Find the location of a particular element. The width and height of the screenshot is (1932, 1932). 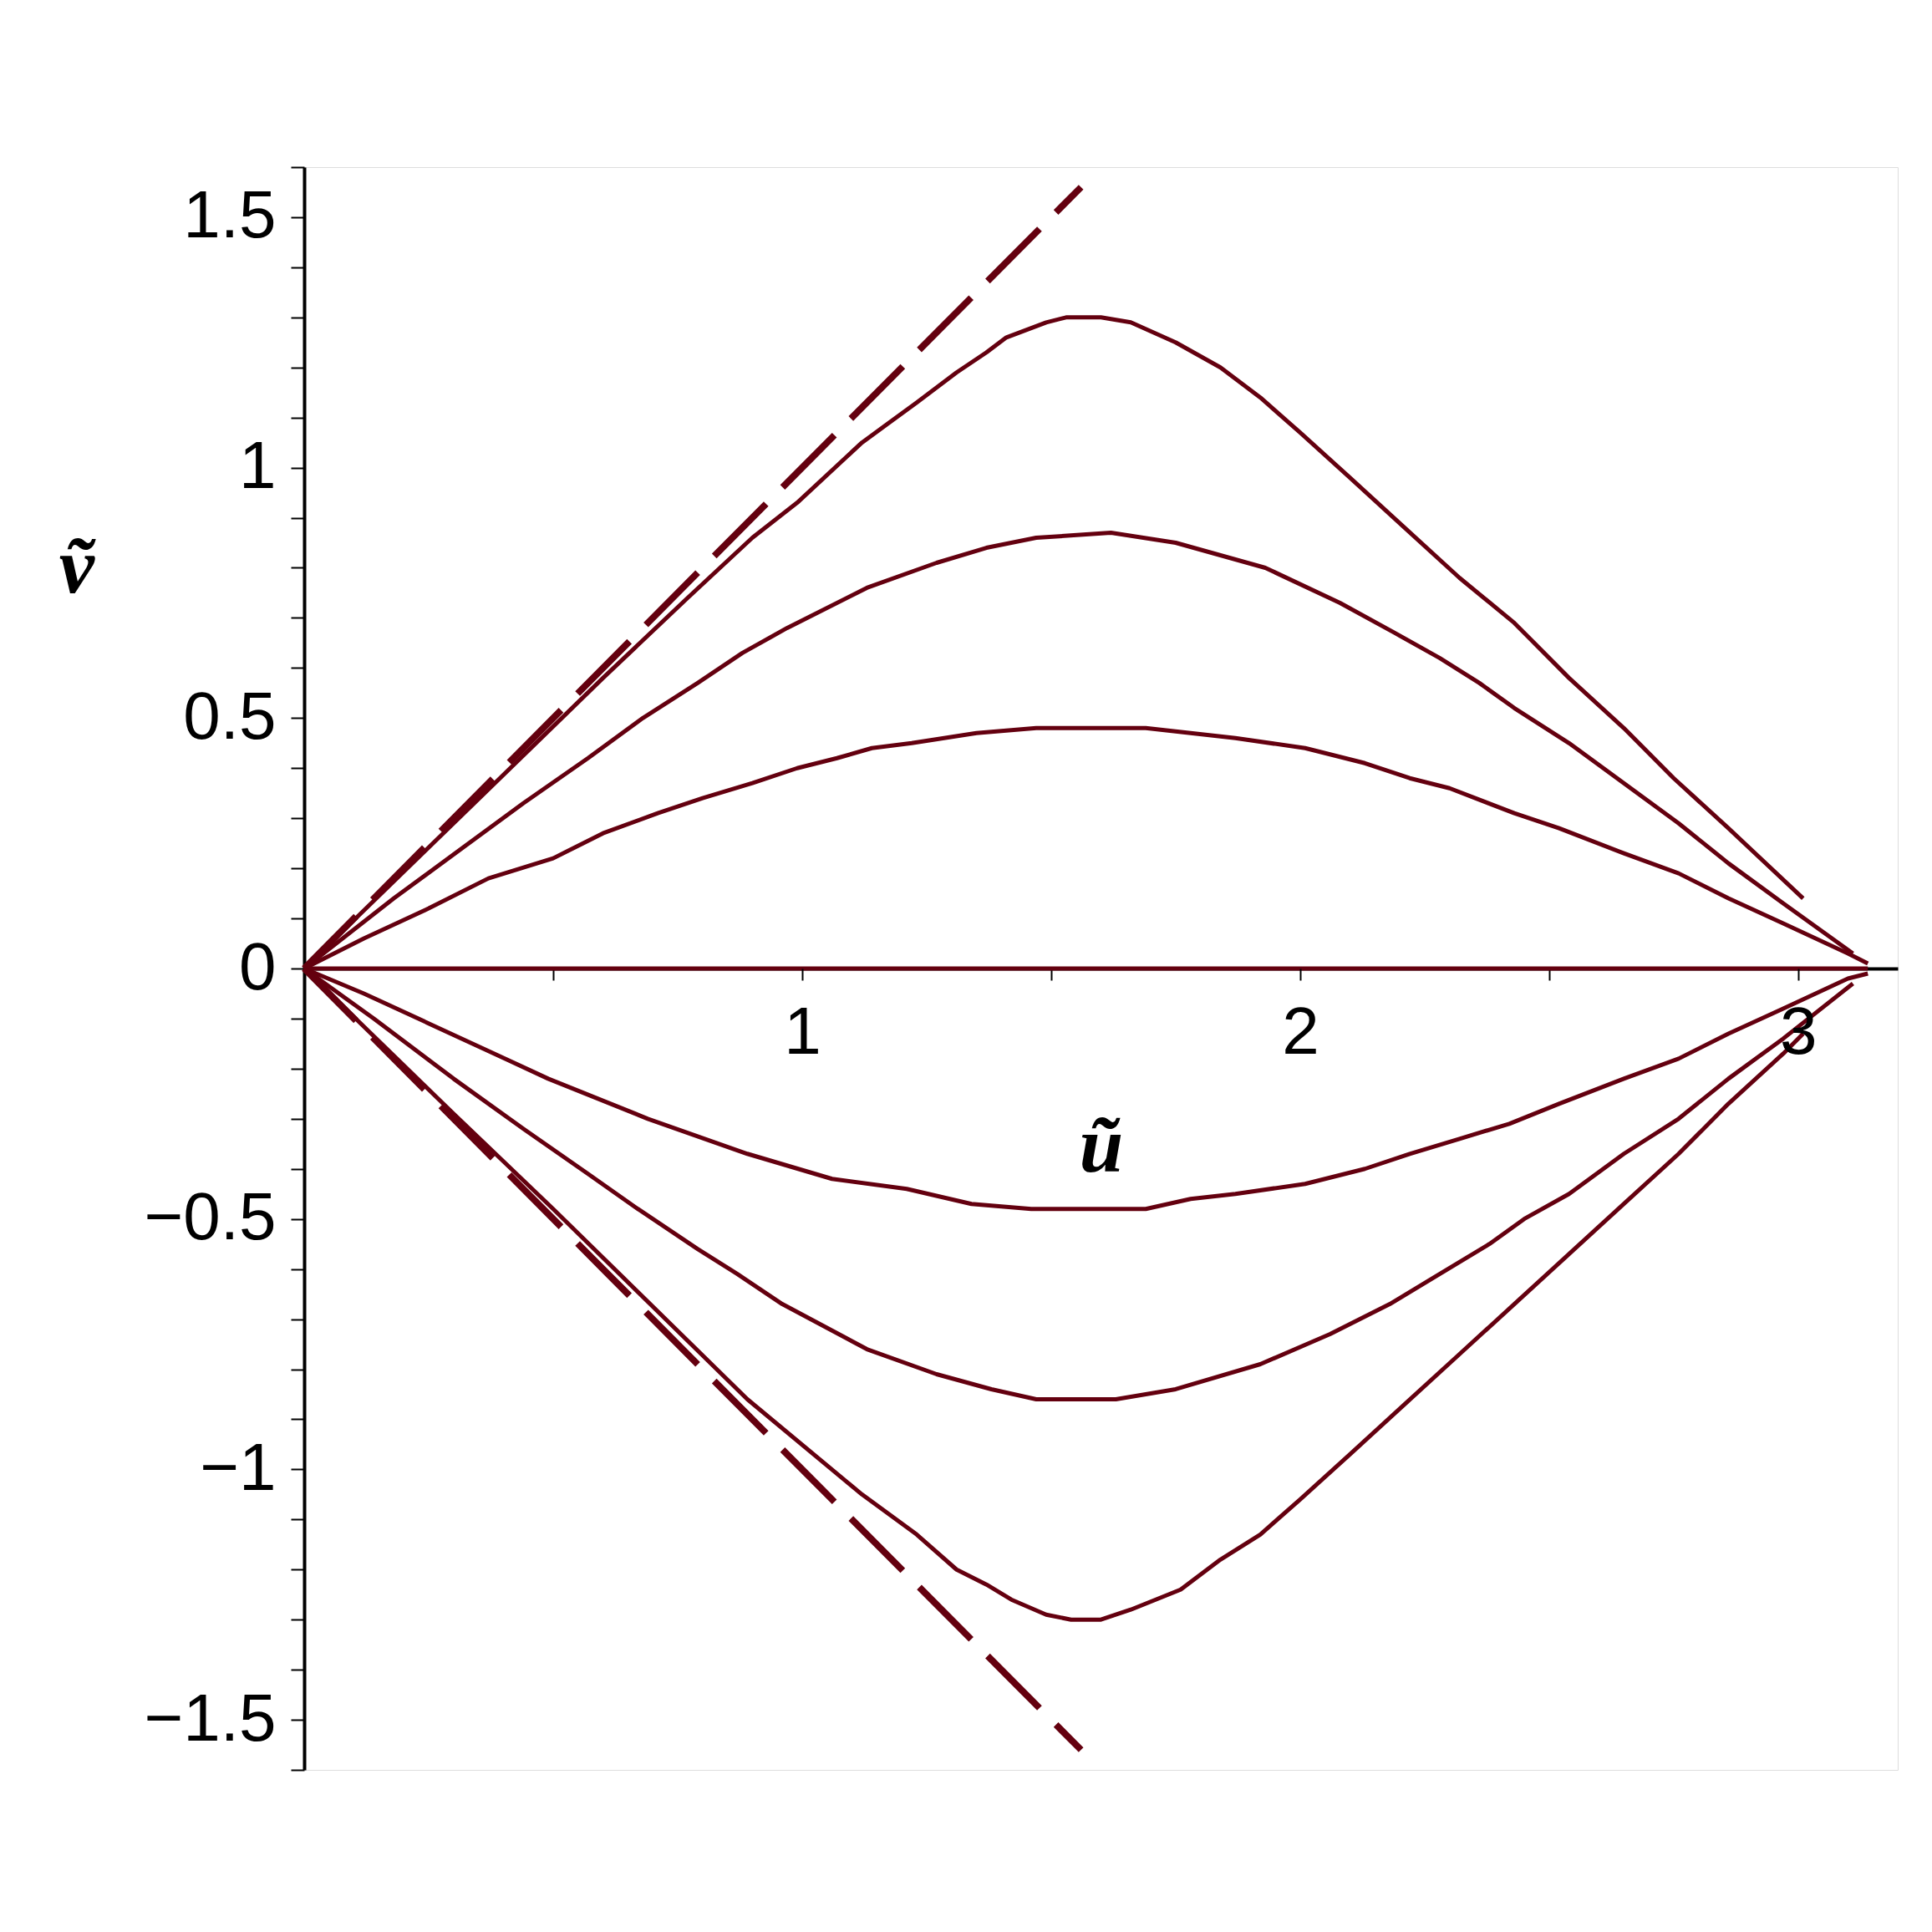

y-tick-label: 1 is located at coordinates (258, 465).